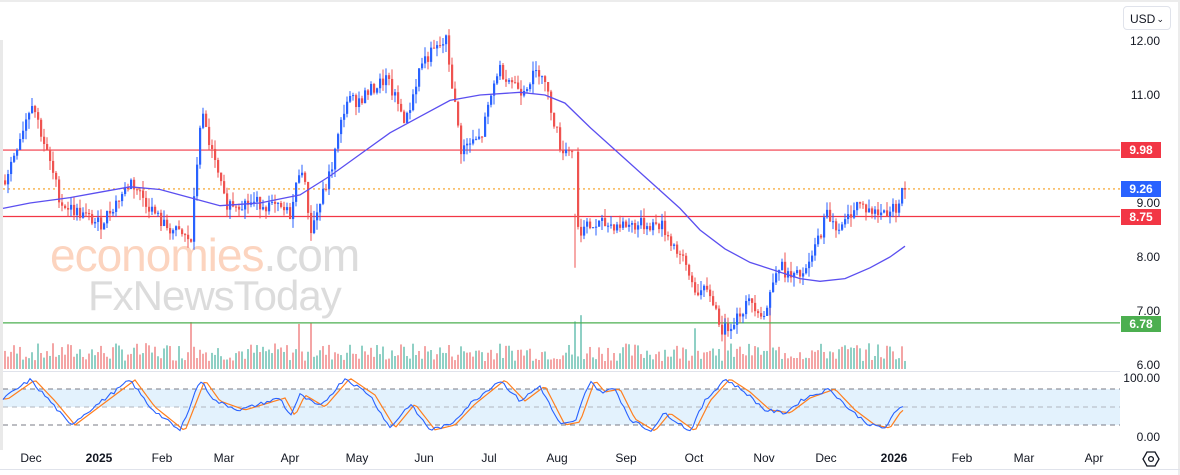 The height and width of the screenshot is (475, 1180). Describe the element at coordinates (1143, 19) in the screenshot. I see `currency-label: USD` at that location.